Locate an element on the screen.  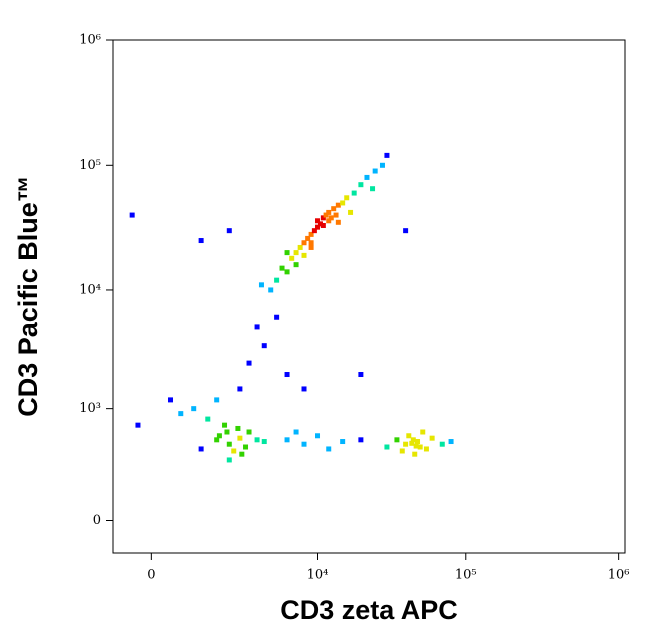
y-tick-label: 10⁵ is located at coordinates (90, 165).